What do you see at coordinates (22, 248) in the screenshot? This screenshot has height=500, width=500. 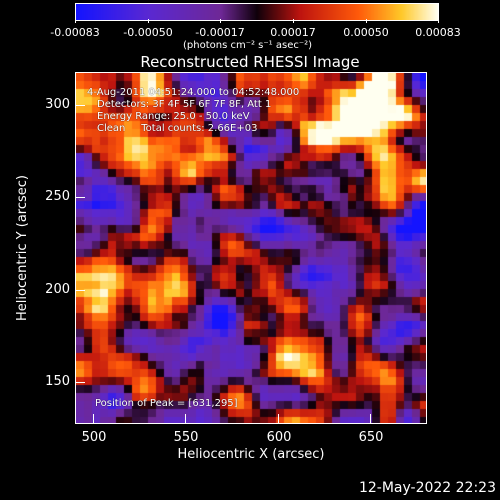 I see `y-axis-label: Heliocentric Y (arcsec)` at bounding box center [22, 248].